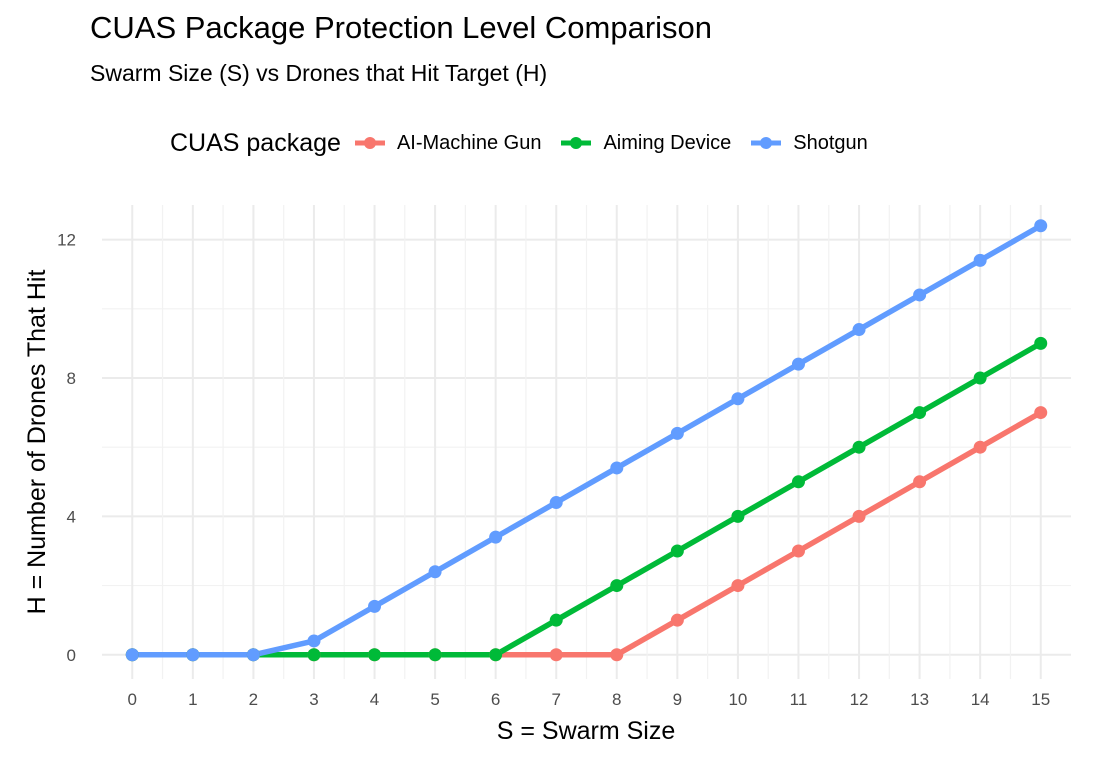 The height and width of the screenshot is (760, 1100). I want to click on x-tick-label: 14, so click(980, 699).